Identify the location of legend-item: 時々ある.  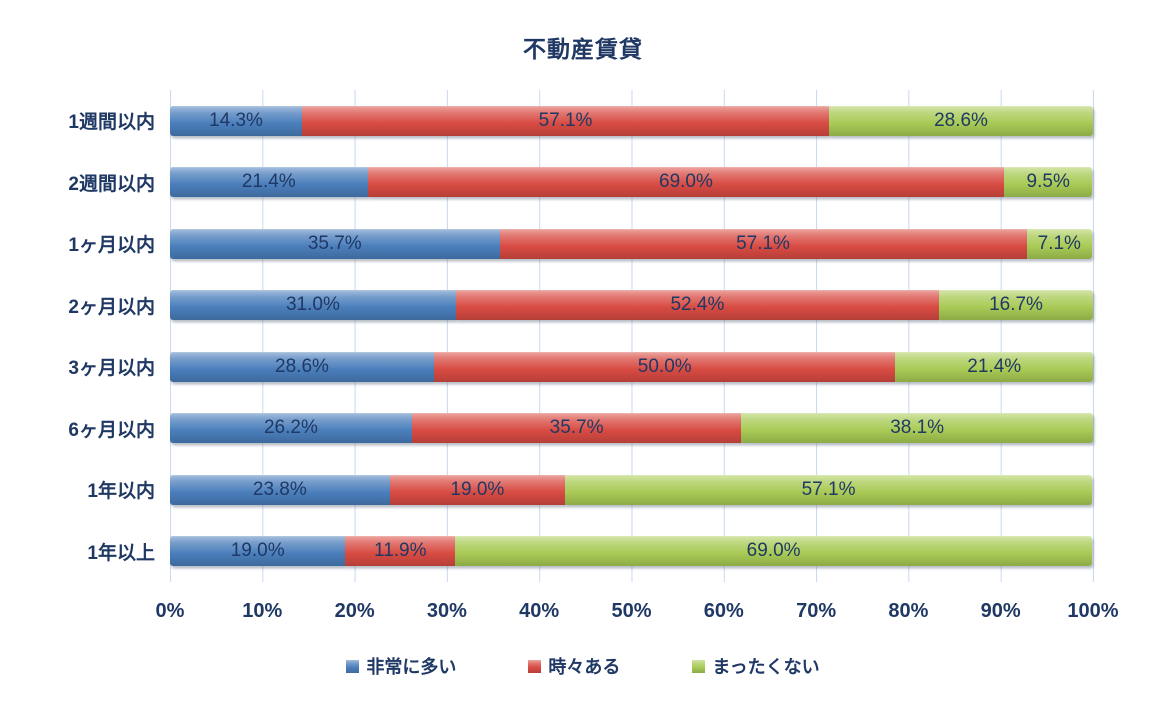
(574, 666).